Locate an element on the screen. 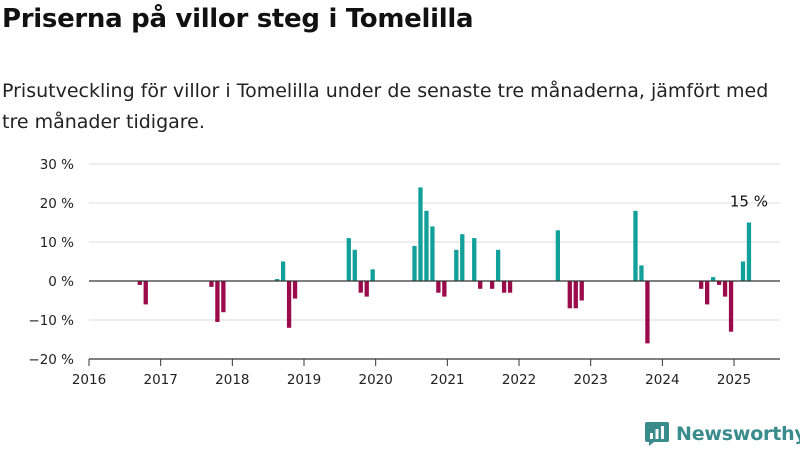 The width and height of the screenshot is (800, 450). x-tick-label: 2025 is located at coordinates (734, 380).